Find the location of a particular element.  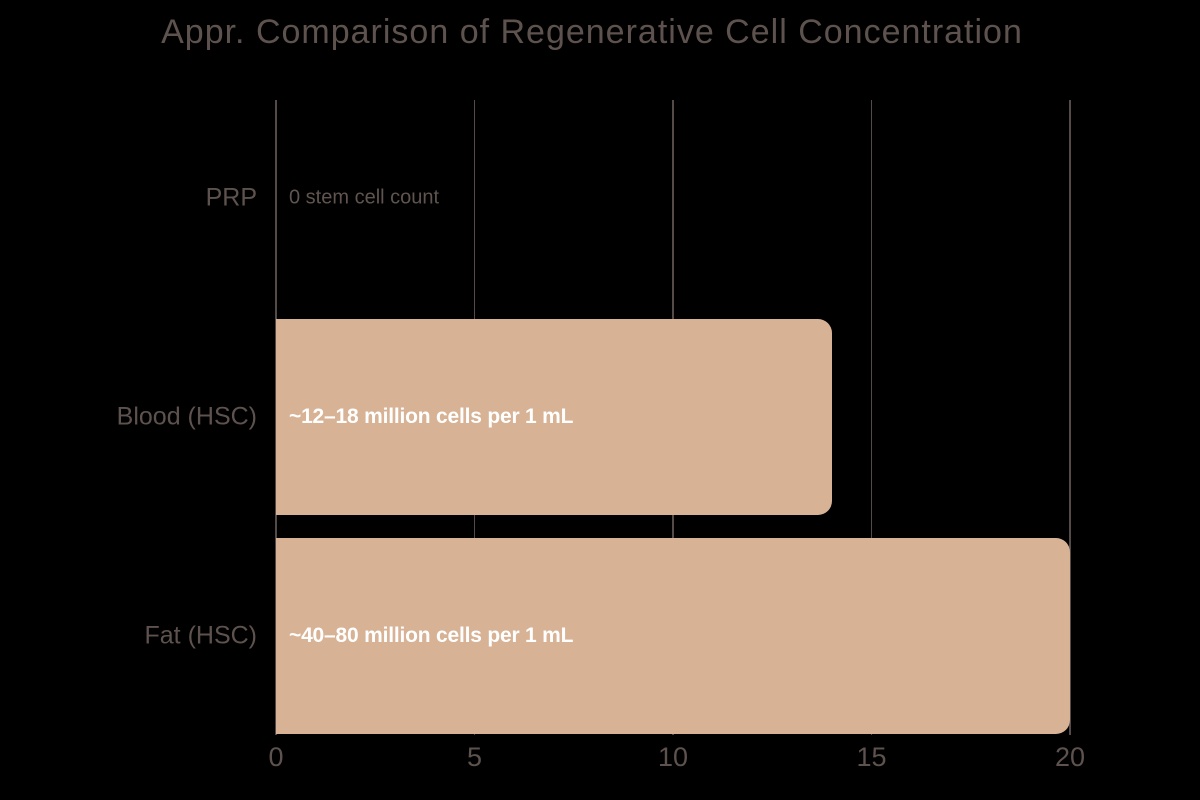

bar-value-label: ~12–18 million cells per 1 mL is located at coordinates (431, 416).